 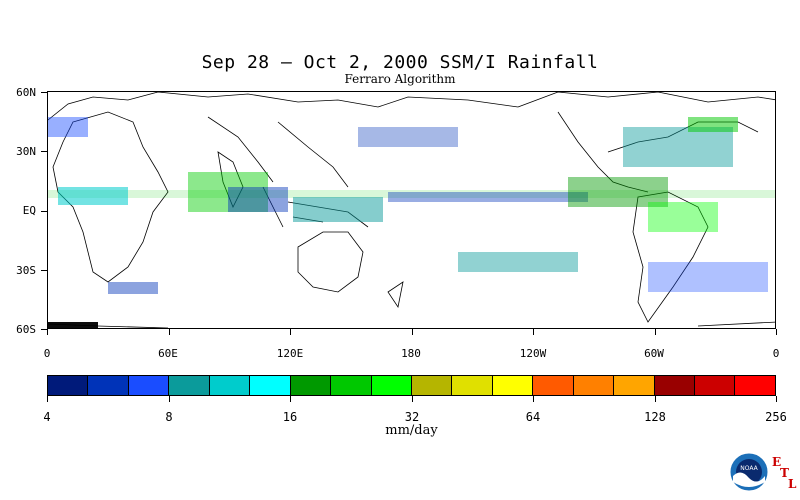 What do you see at coordinates (169, 417) in the screenshot?
I see `colorbar-label-8: 8` at bounding box center [169, 417].